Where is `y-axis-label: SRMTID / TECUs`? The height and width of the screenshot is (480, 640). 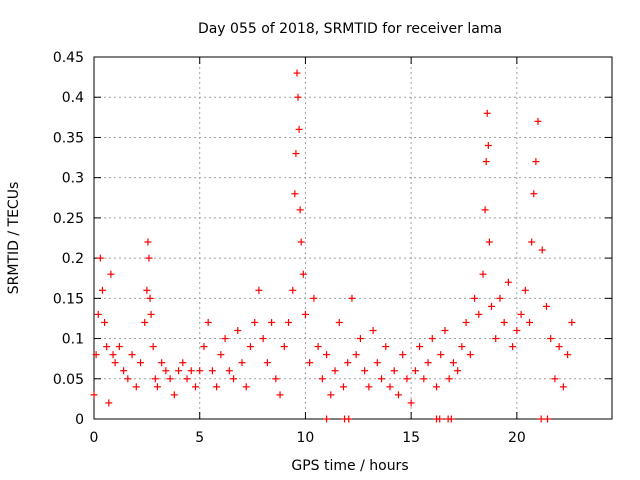
y-axis-label: SRMTID / TECUs is located at coordinates (14, 238).